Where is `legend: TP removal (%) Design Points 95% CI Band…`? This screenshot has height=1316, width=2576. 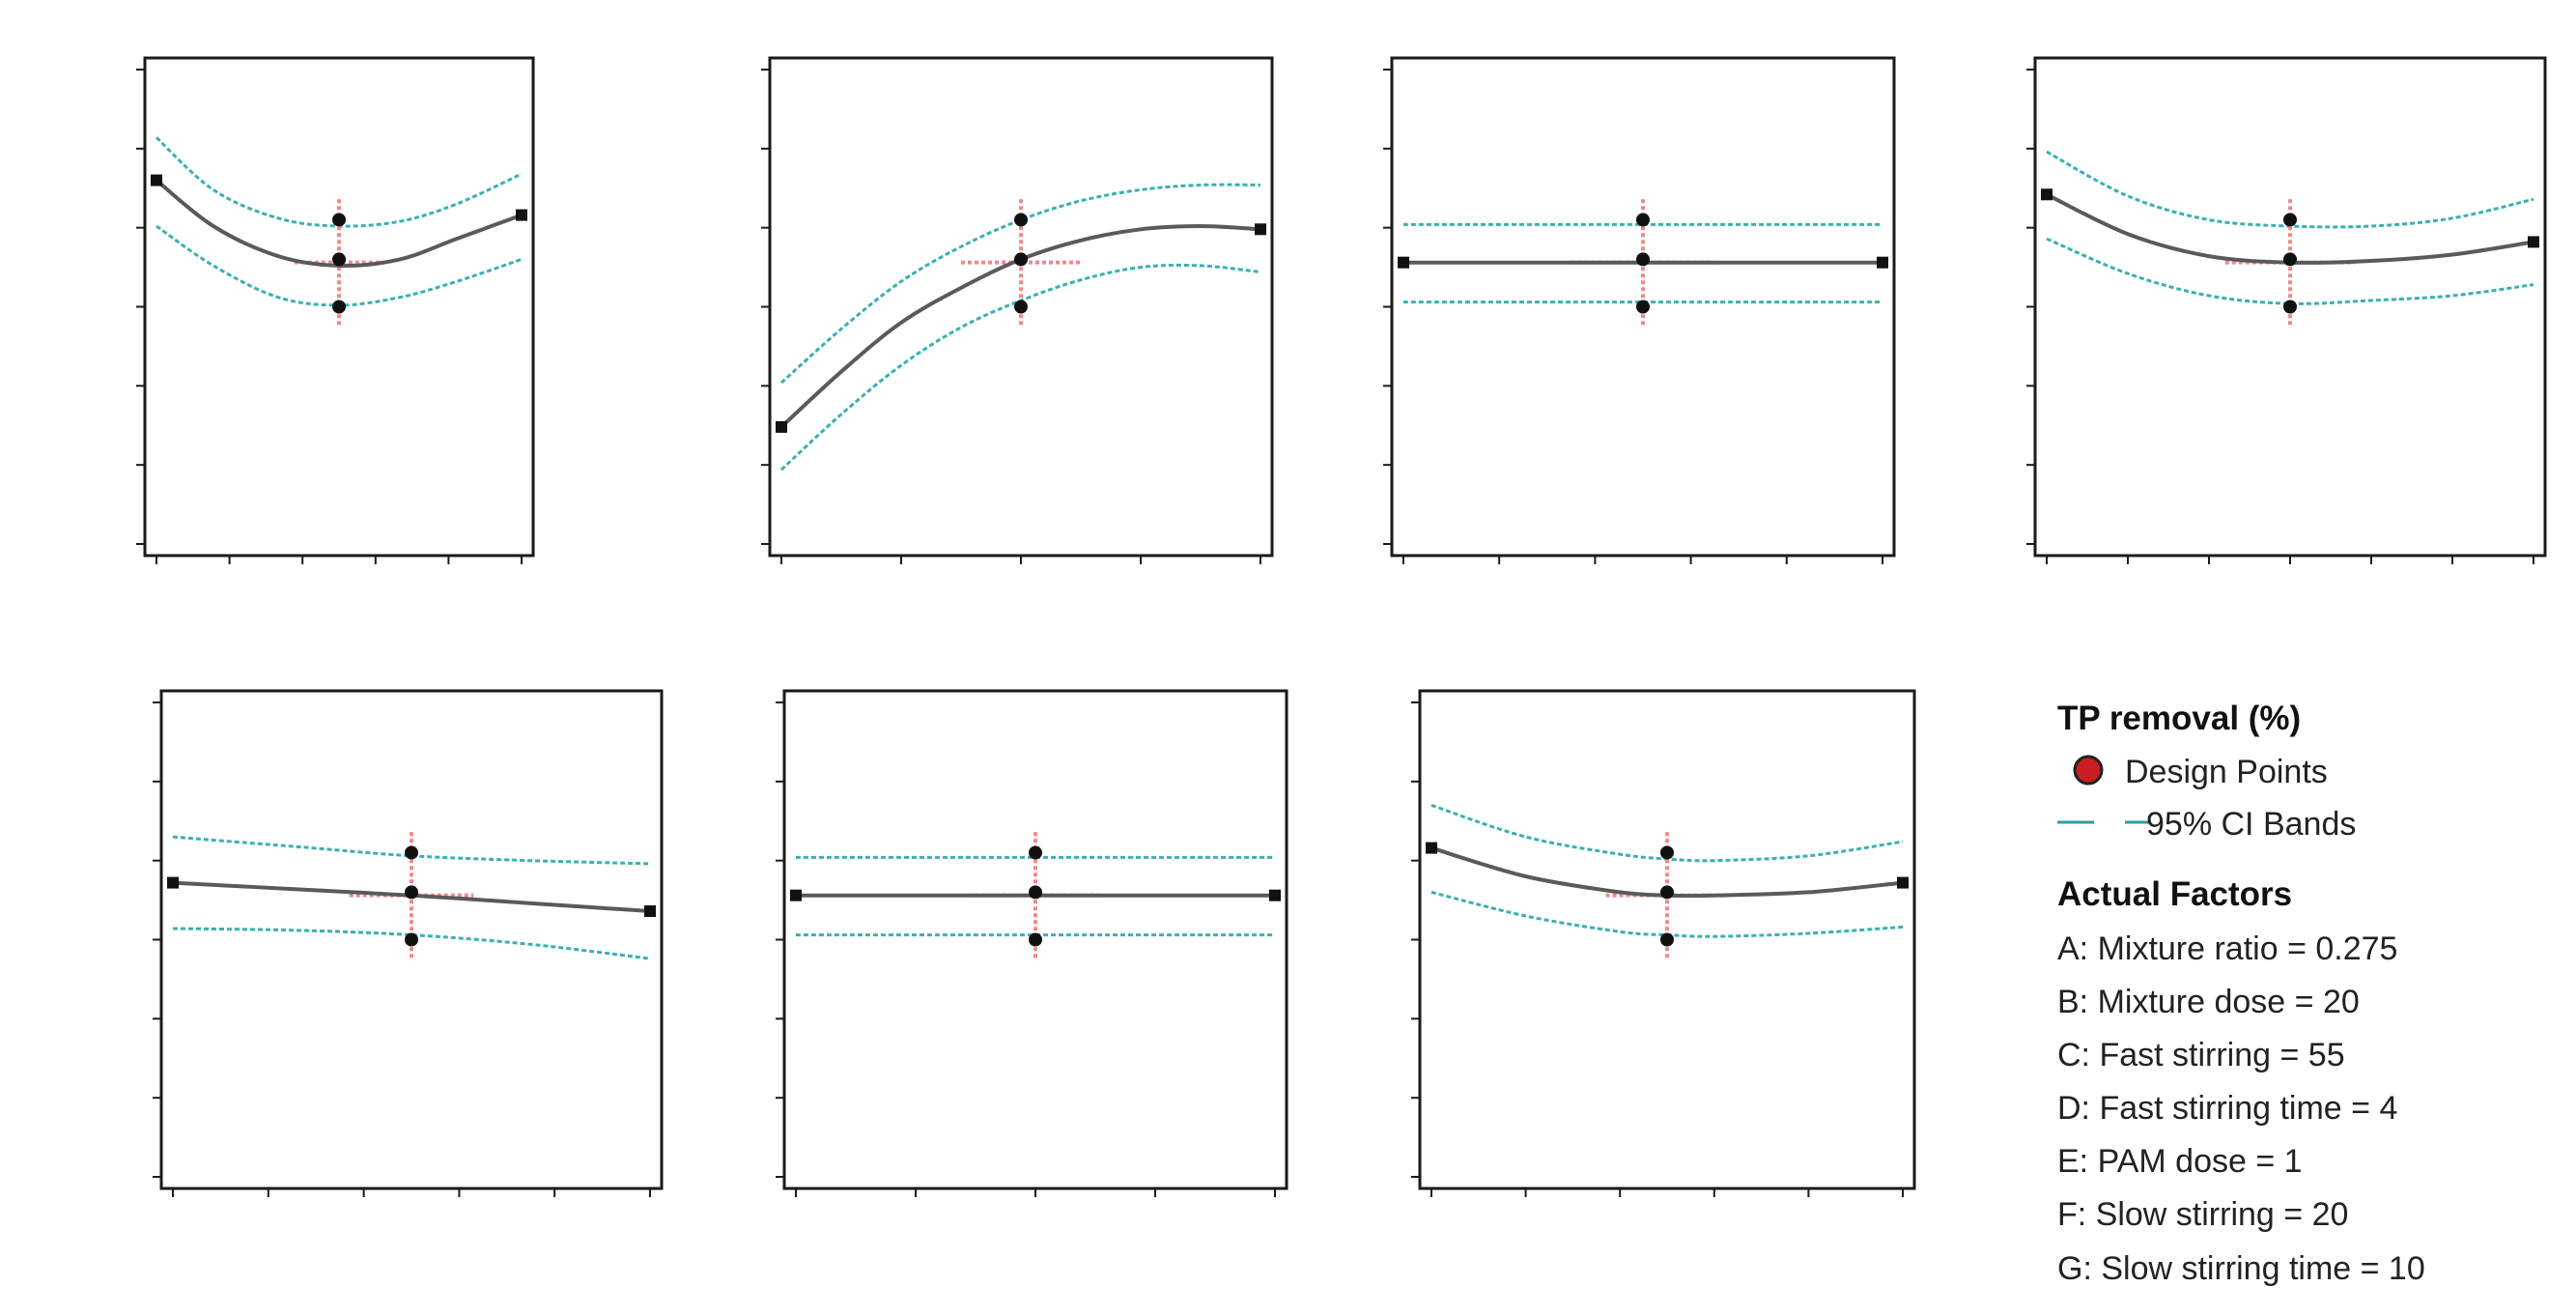 legend: TP removal (%) Design Points 95% CI Band… is located at coordinates (2241, 993).